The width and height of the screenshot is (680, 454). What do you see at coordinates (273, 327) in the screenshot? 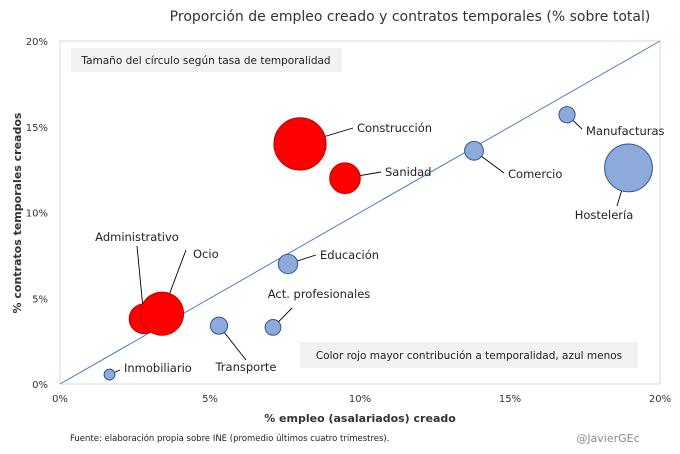
I see `bubble-act-profesionales` at bounding box center [273, 327].